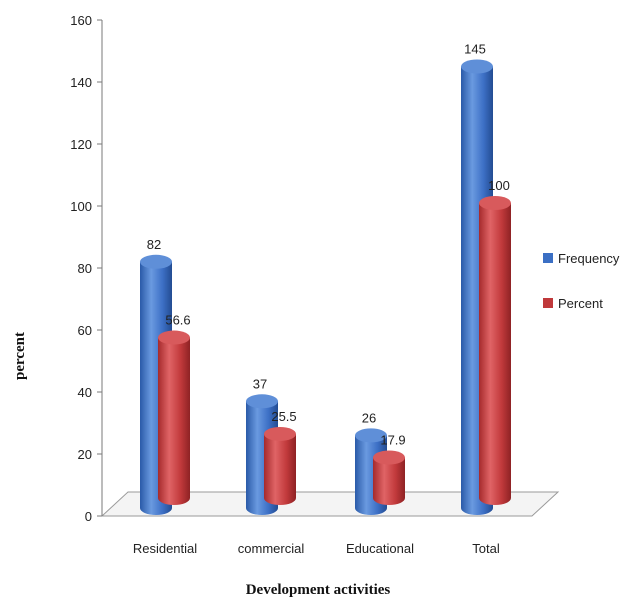 The image size is (623, 602). What do you see at coordinates (371, 471) in the screenshot?
I see `bar-frequency-educational` at bounding box center [371, 471].